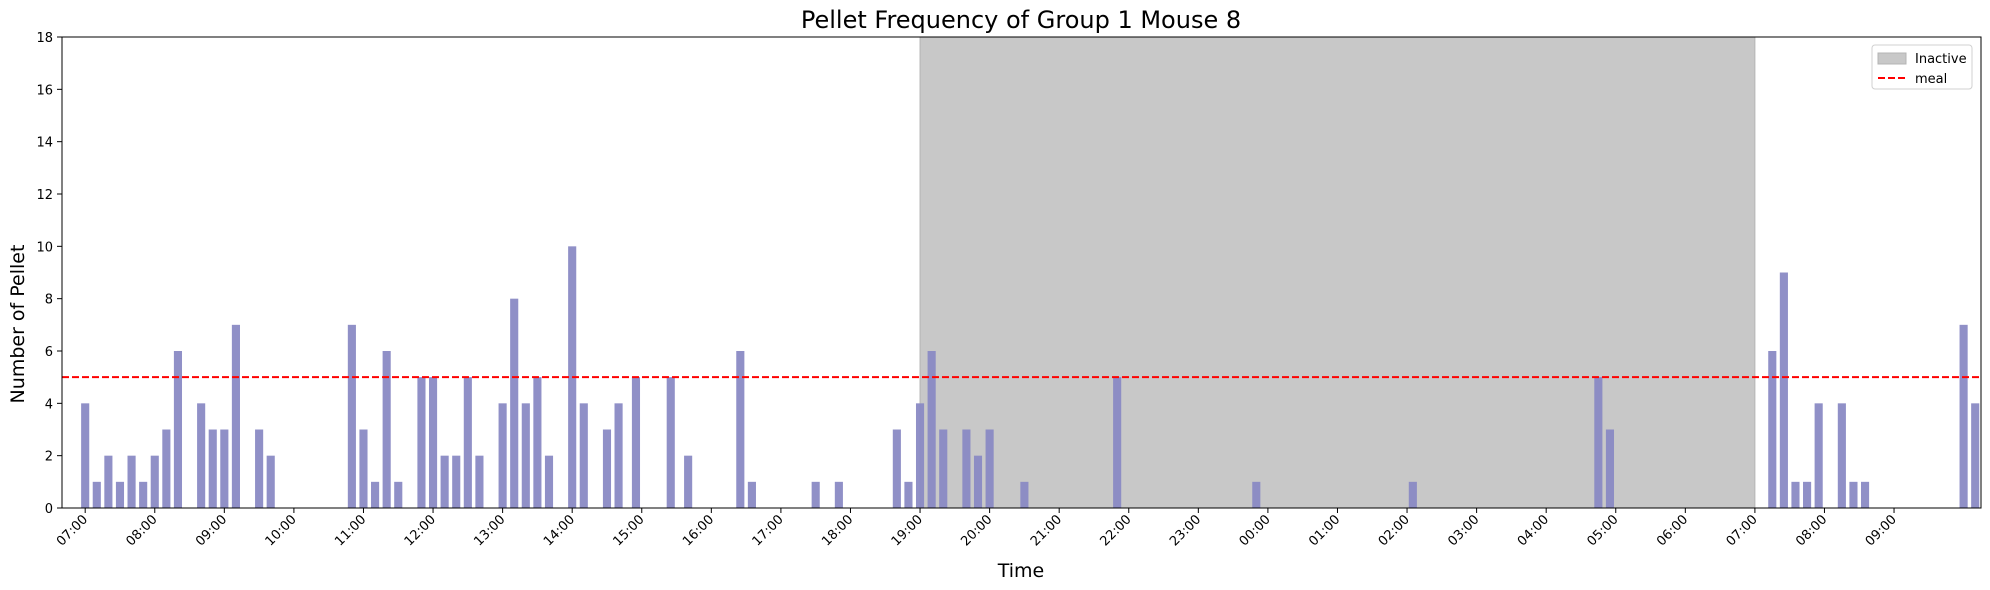  I want to click on x-tick-label: 18:00, so click(837, 530).